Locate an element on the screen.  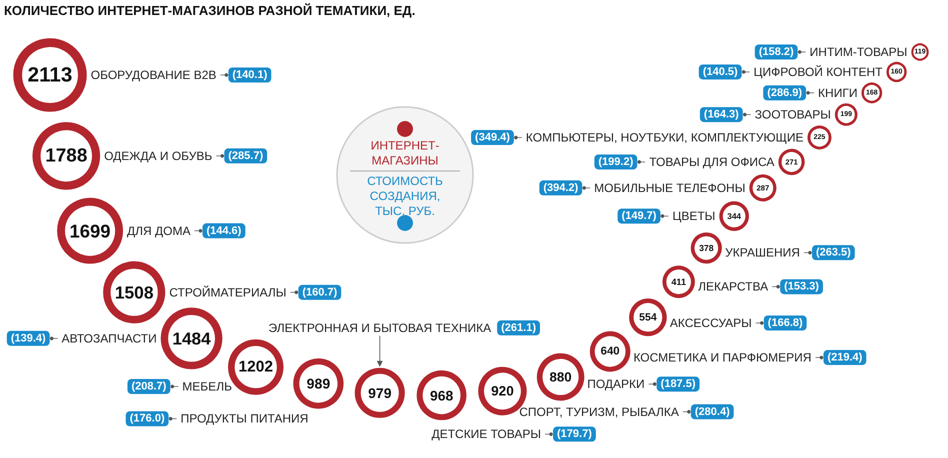
data-label: 2113 is located at coordinates (50, 75).